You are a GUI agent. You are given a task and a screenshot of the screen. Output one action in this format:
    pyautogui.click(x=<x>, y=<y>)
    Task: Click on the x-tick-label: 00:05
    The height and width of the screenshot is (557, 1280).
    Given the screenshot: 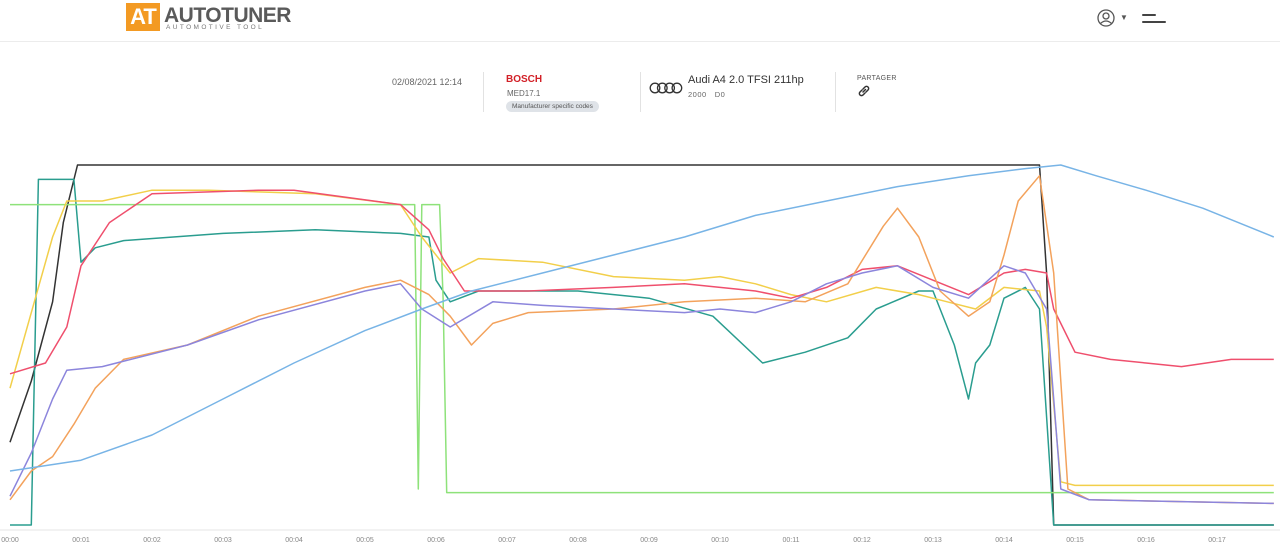 What is the action you would take?
    pyautogui.click(x=365, y=540)
    